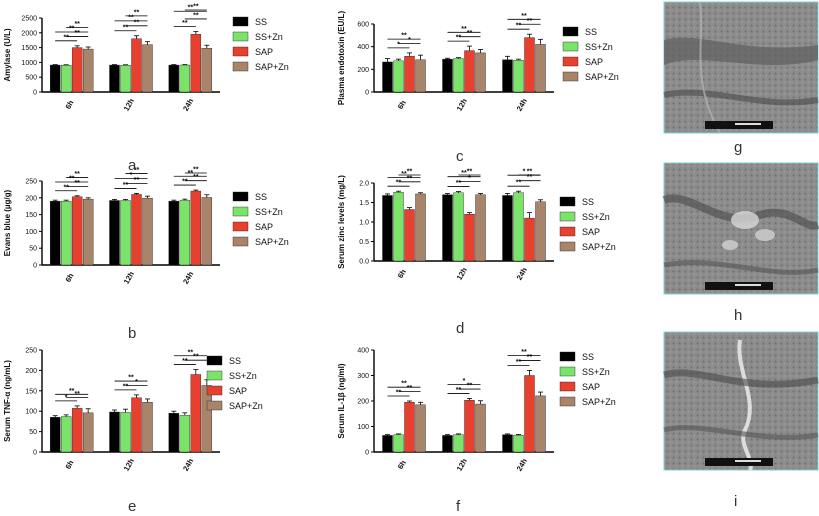 The image size is (819, 516). I want to click on y-tick-label: 1500, so click(29, 48).